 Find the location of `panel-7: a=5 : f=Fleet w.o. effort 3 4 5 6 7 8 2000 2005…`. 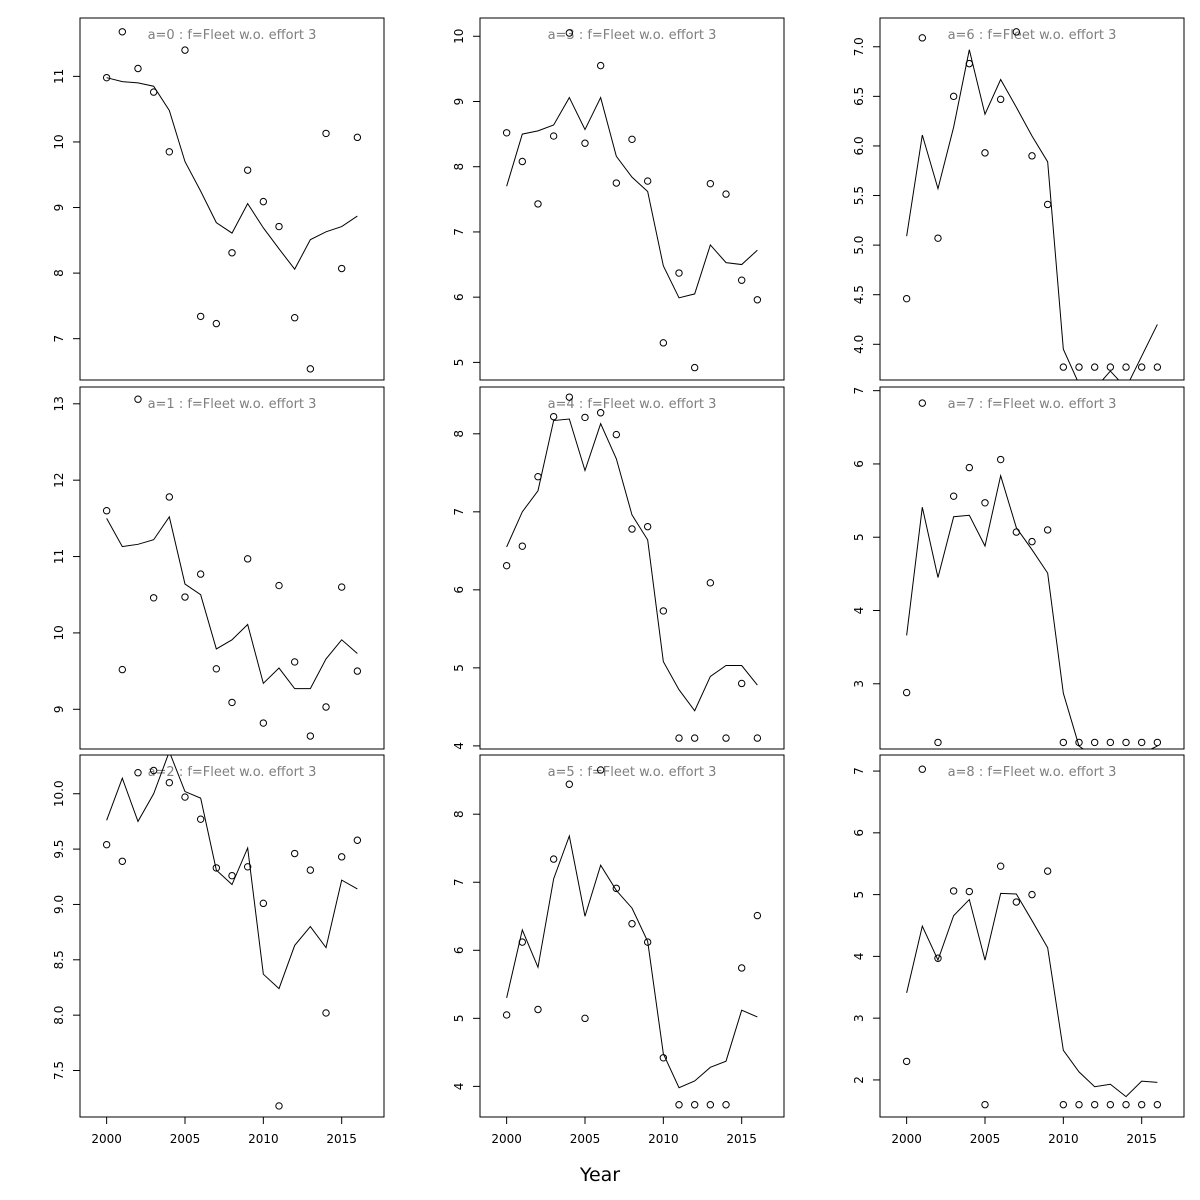

panel-7: a=5 : f=Fleet w.o. effort 3 4 5 6 7 8 2000 2005… is located at coordinates (618, 950).